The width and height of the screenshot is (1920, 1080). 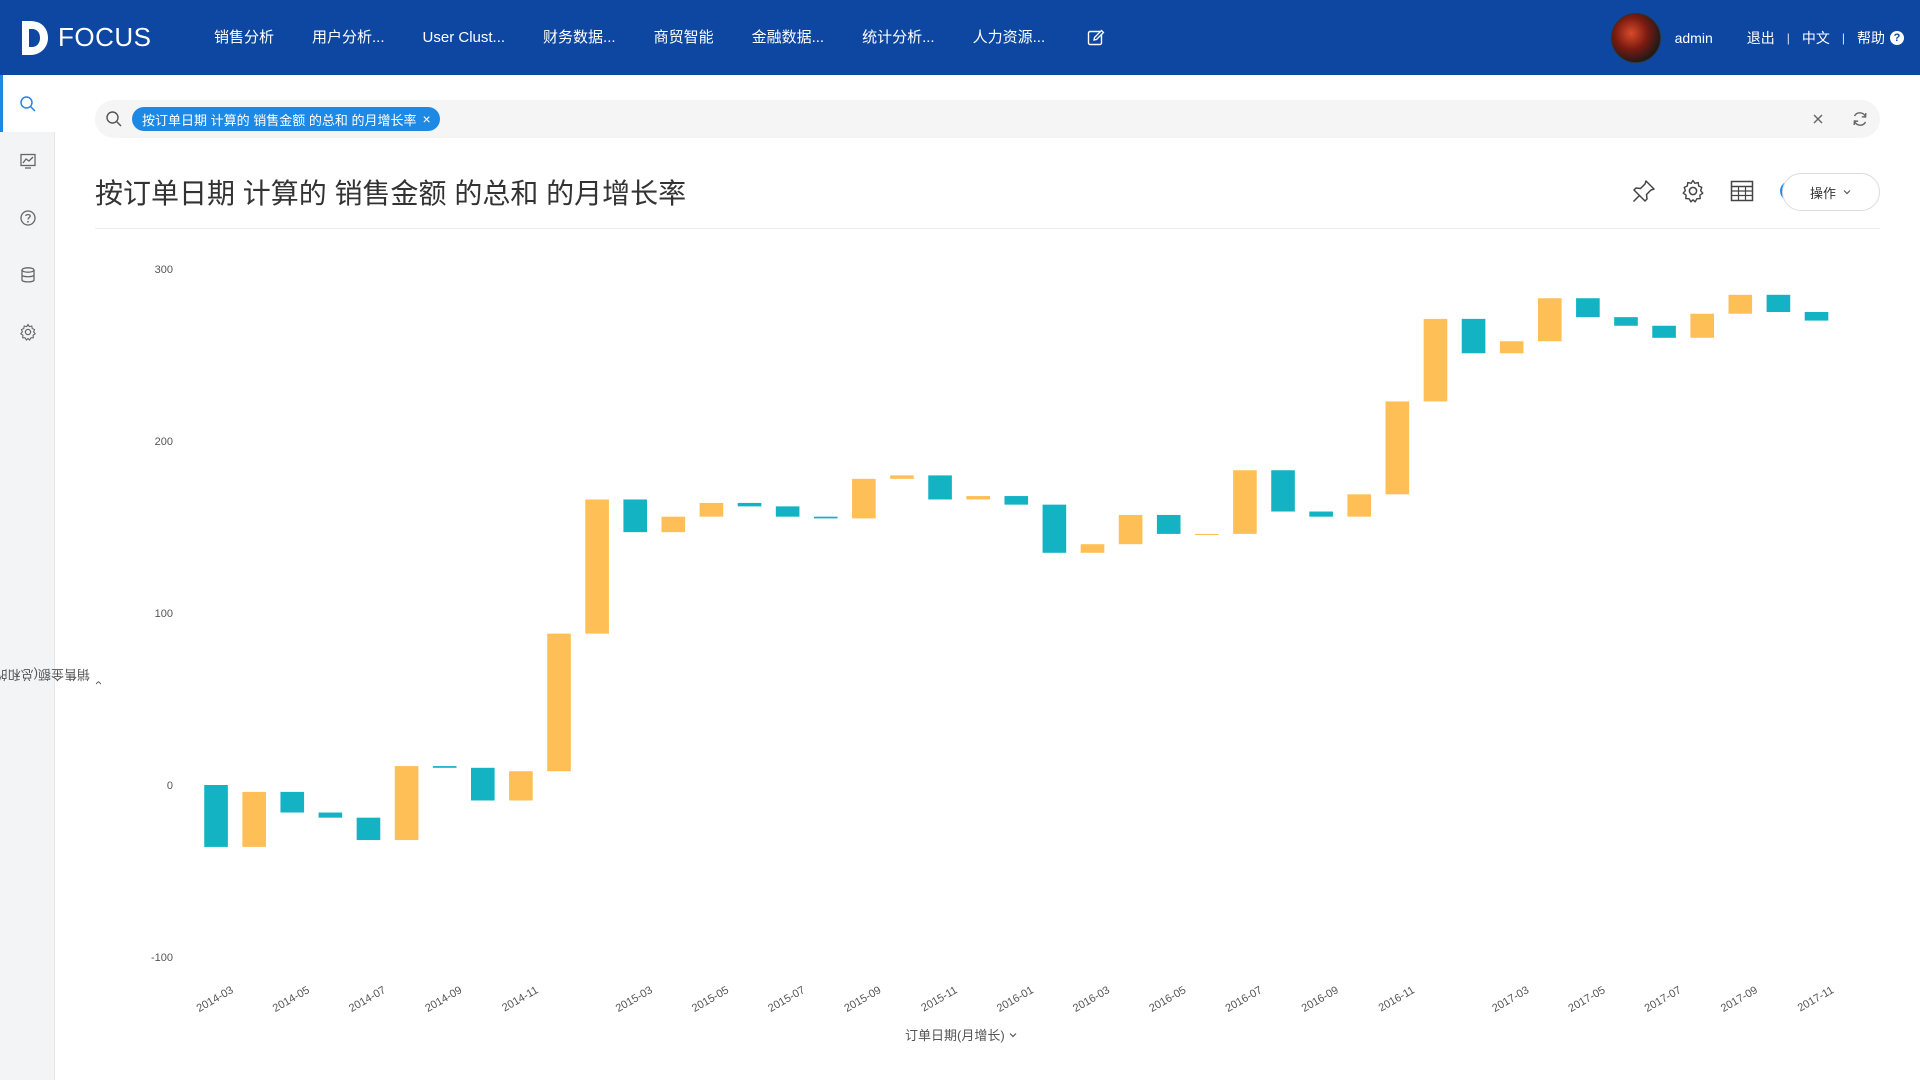 I want to click on table-view-button, so click(x=1742, y=191).